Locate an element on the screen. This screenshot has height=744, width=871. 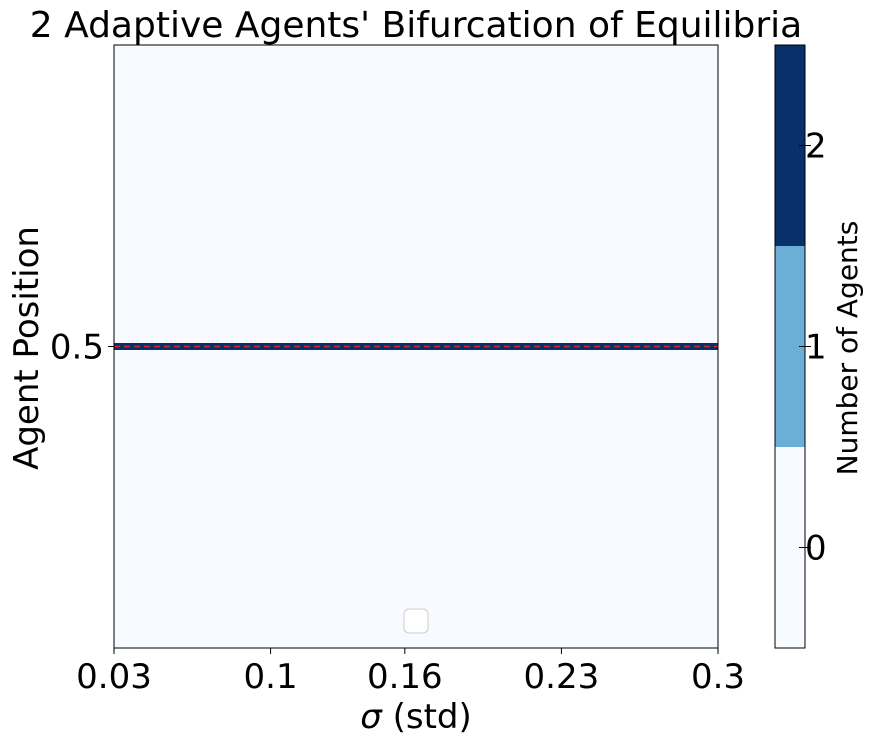
y-tick-label: 0.5 is located at coordinates (77, 348).